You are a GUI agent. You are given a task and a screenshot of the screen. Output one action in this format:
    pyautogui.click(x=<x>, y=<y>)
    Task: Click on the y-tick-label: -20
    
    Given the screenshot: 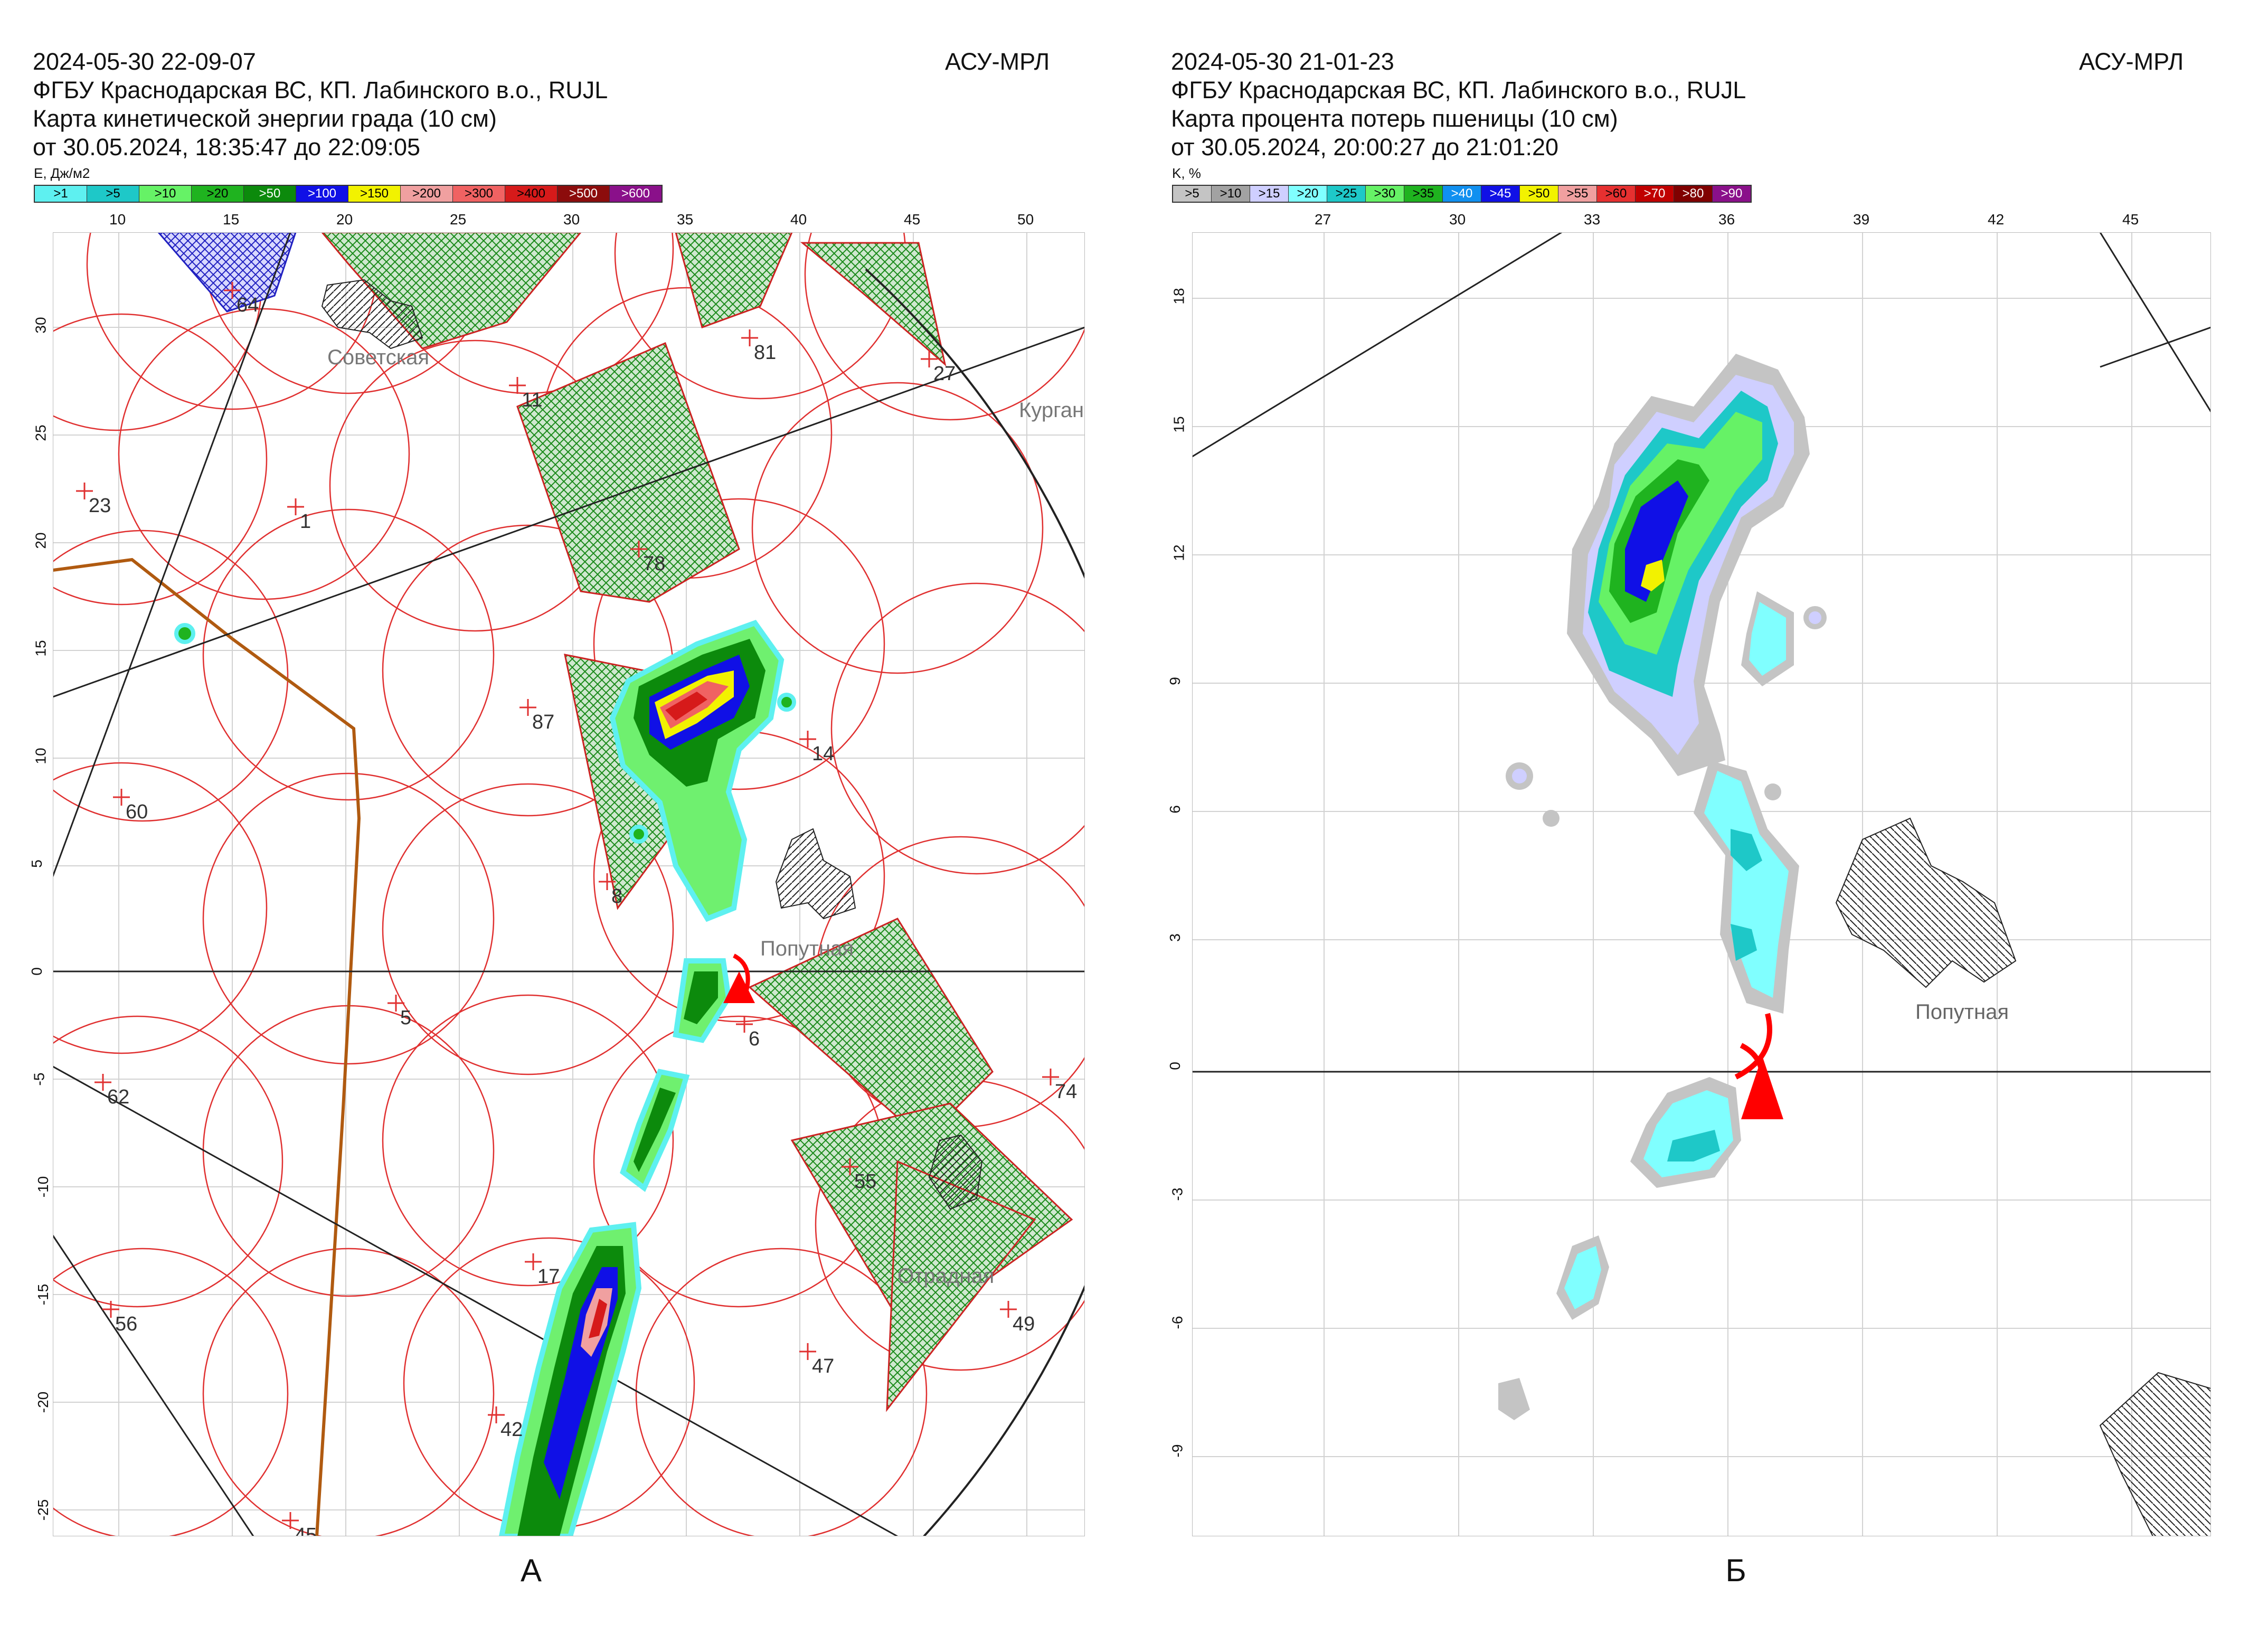 What is the action you would take?
    pyautogui.click(x=43, y=1402)
    